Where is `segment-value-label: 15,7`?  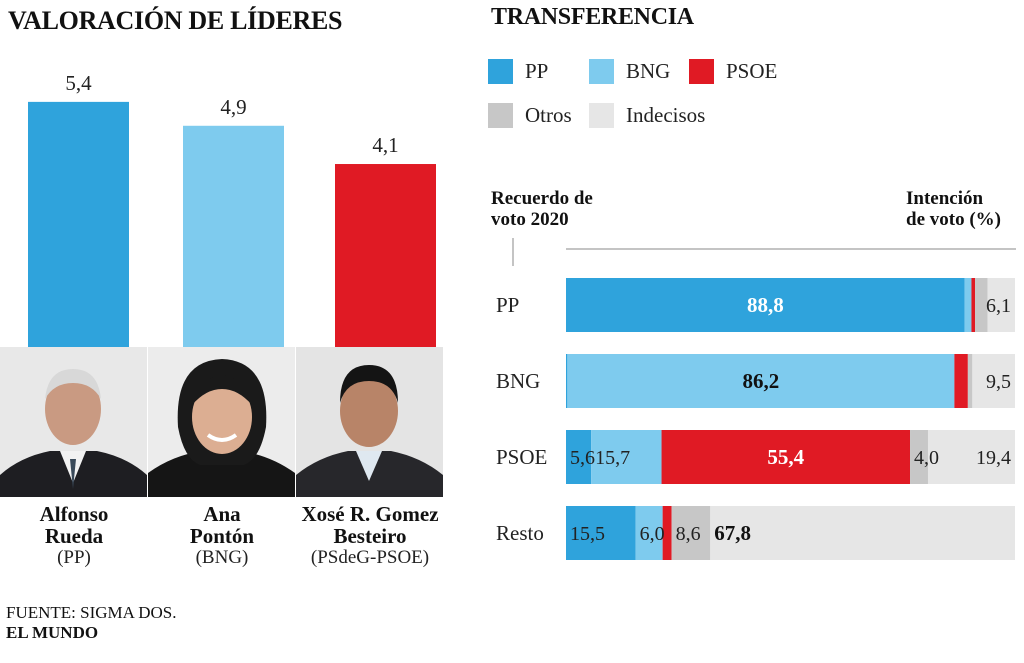 segment-value-label: 15,7 is located at coordinates (612, 458).